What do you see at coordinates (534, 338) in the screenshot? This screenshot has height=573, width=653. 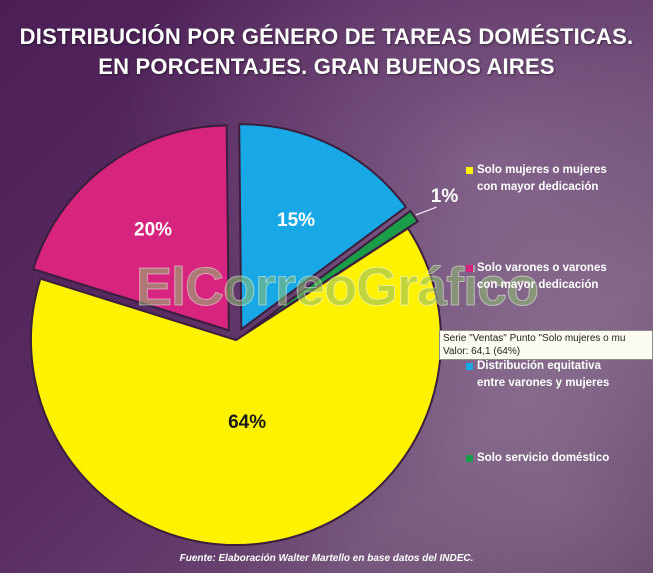 I see `tooltip-series-line: Serie "Ventas" Punto "Solo mujeres o mu` at bounding box center [534, 338].